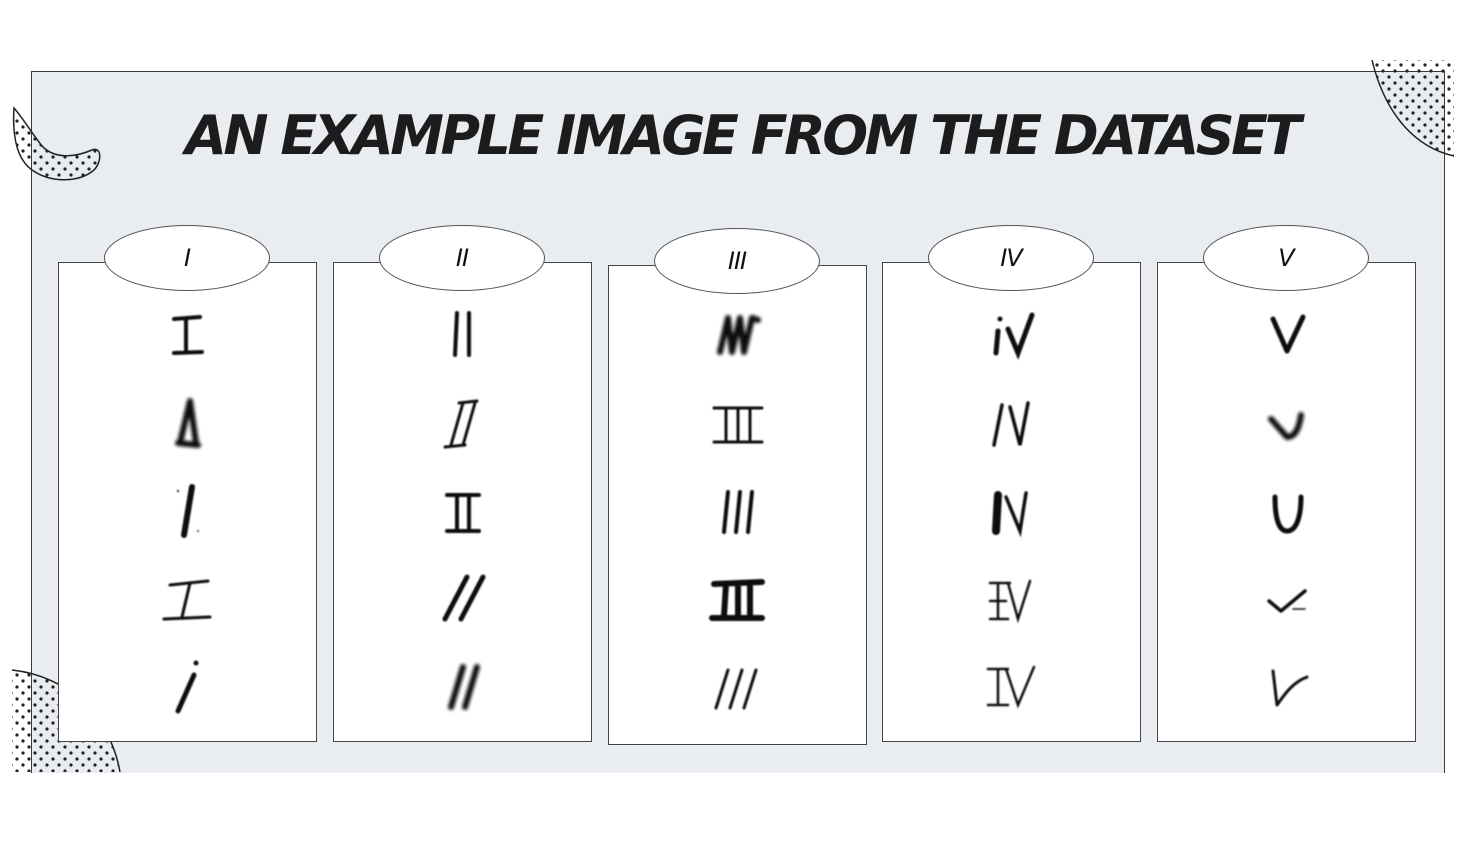 This screenshot has height=842, width=1483. Describe the element at coordinates (737, 261) in the screenshot. I see `column-label-iii: III` at that location.